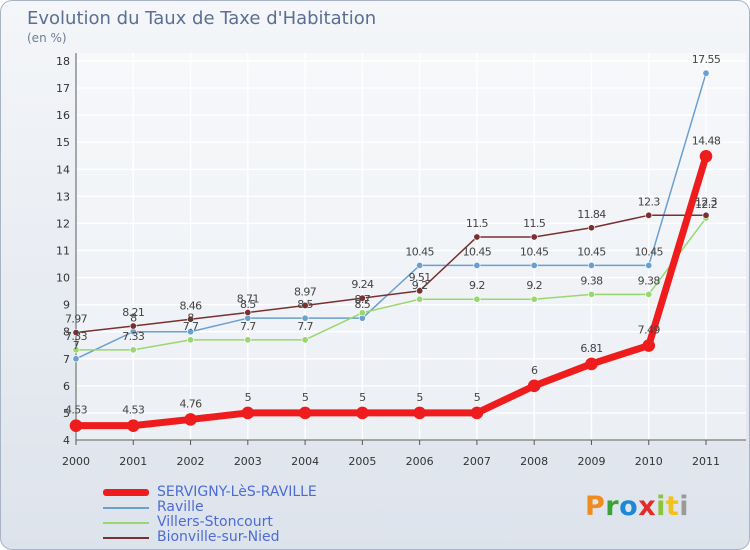 The height and width of the screenshot is (550, 750). Describe the element at coordinates (63, 88) in the screenshot. I see `y-tick-label: 17` at that location.